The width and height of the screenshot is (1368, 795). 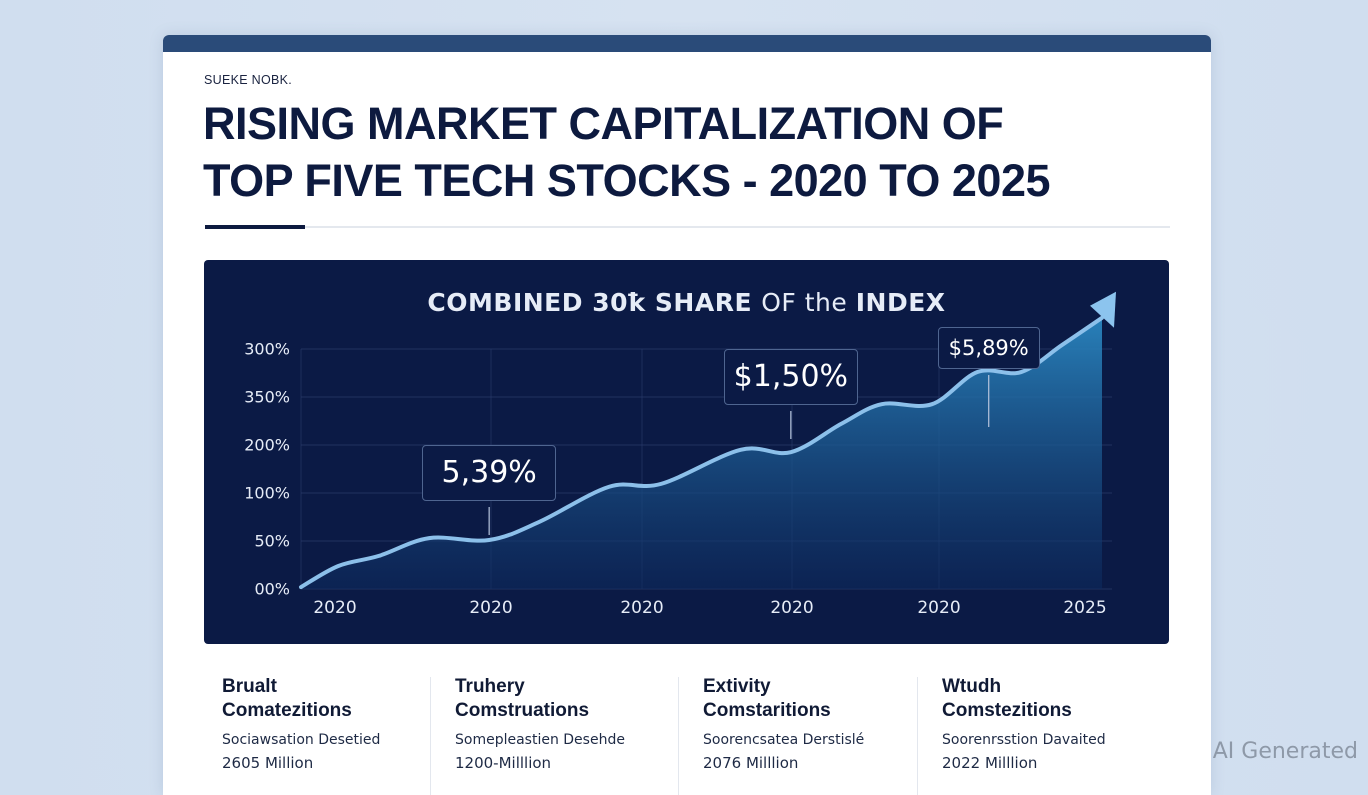 What do you see at coordinates (1103, 309) in the screenshot?
I see `trend-arrowhead-icon` at bounding box center [1103, 309].